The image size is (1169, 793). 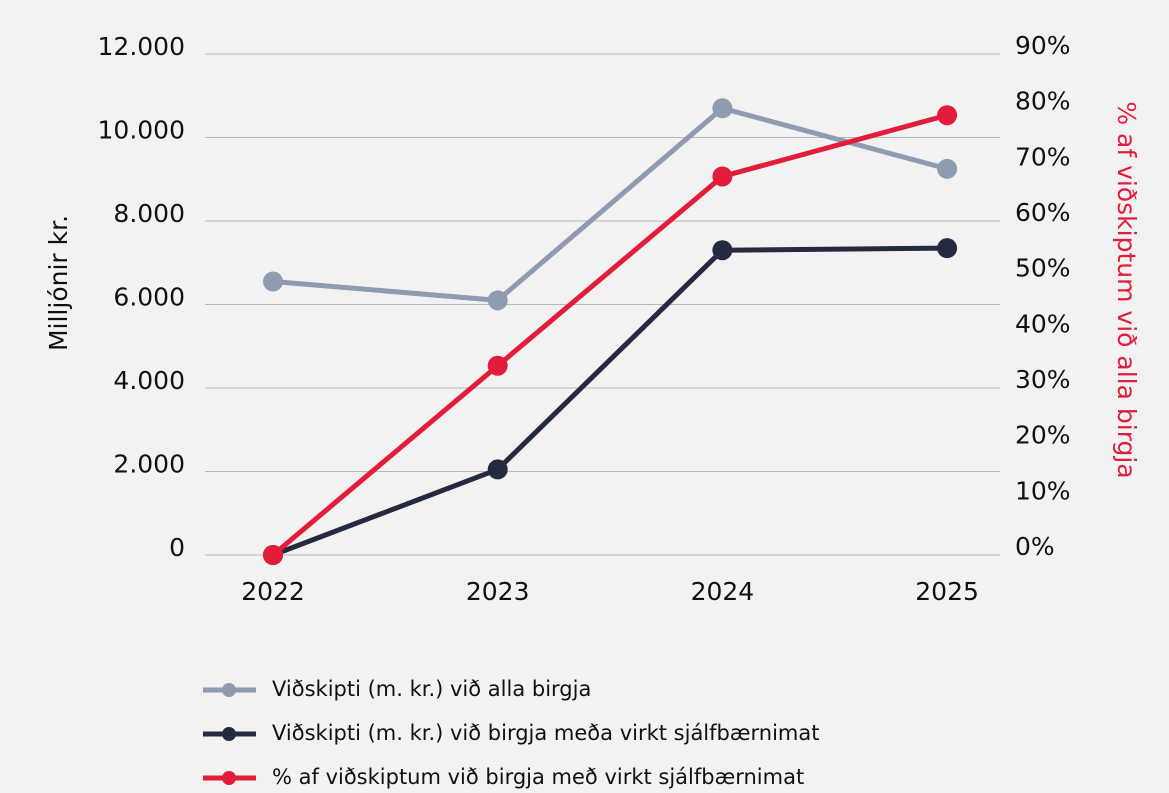 What do you see at coordinates (149, 213) in the screenshot?
I see `y-tick-label: 8.000` at bounding box center [149, 213].